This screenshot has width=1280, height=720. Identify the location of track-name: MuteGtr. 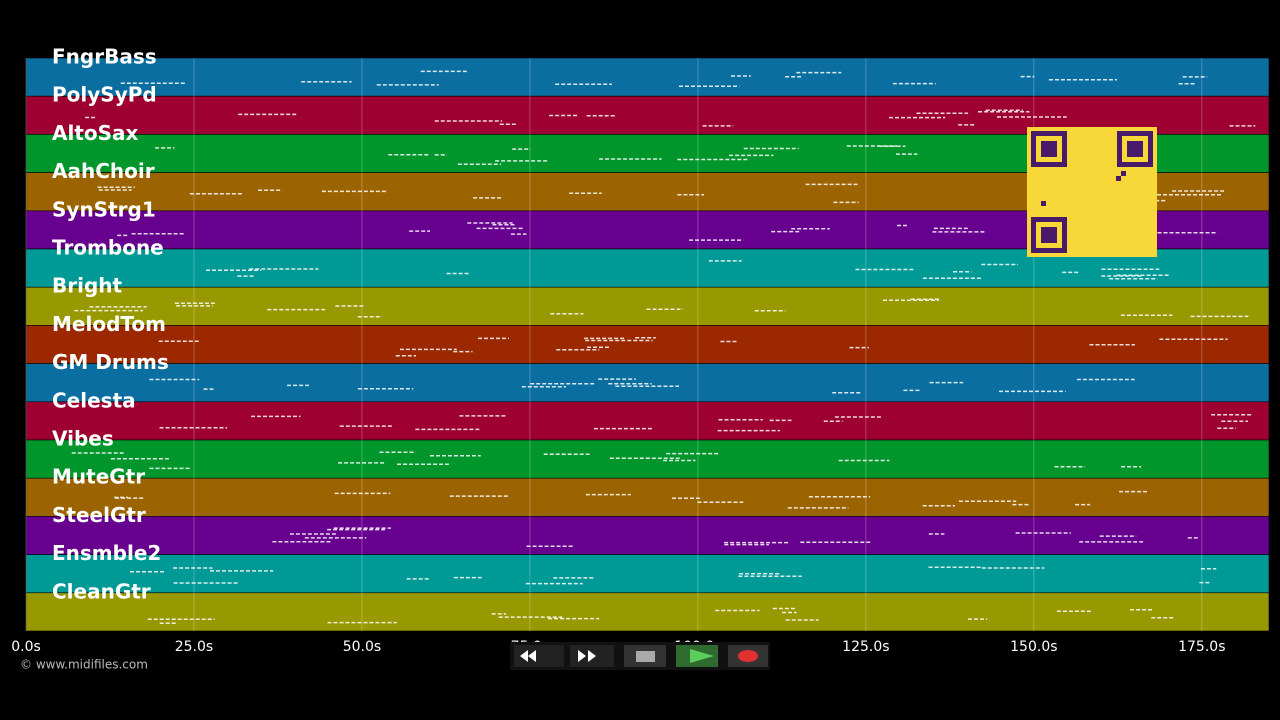
(98, 477).